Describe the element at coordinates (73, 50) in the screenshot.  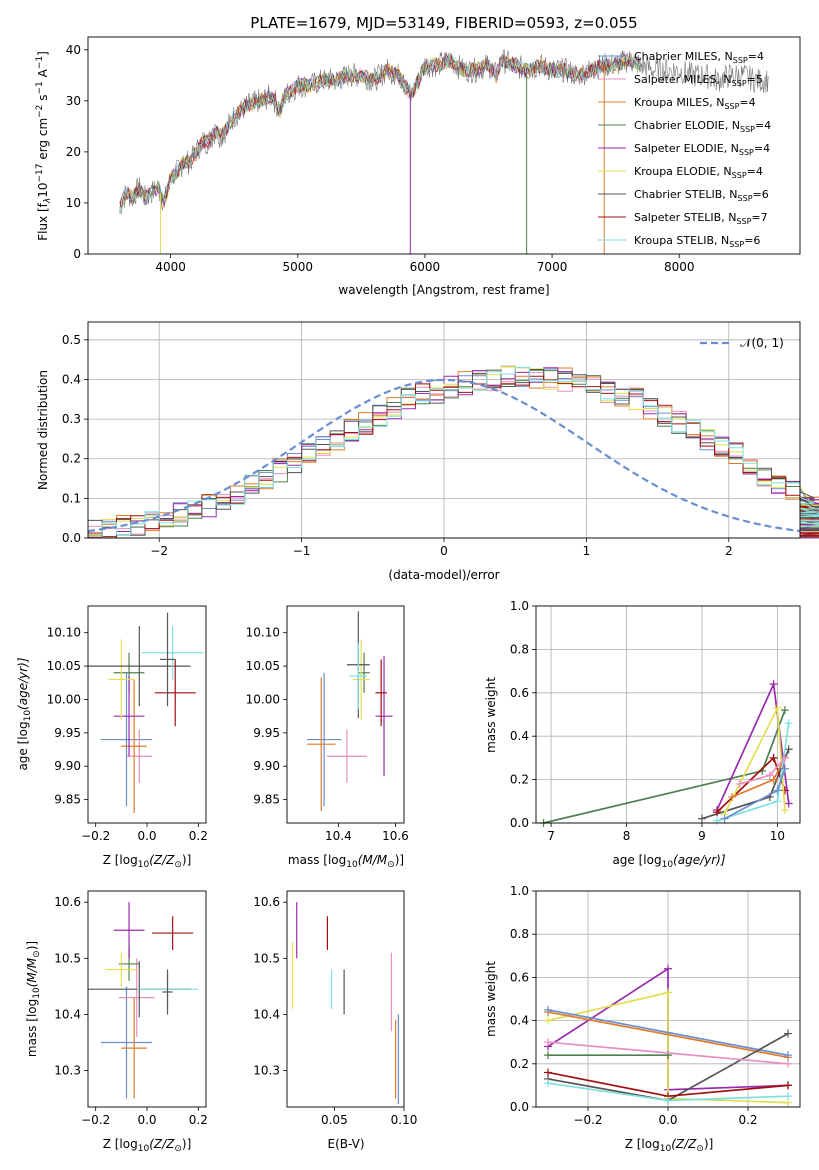
I see `y-tick-label: 40` at that location.